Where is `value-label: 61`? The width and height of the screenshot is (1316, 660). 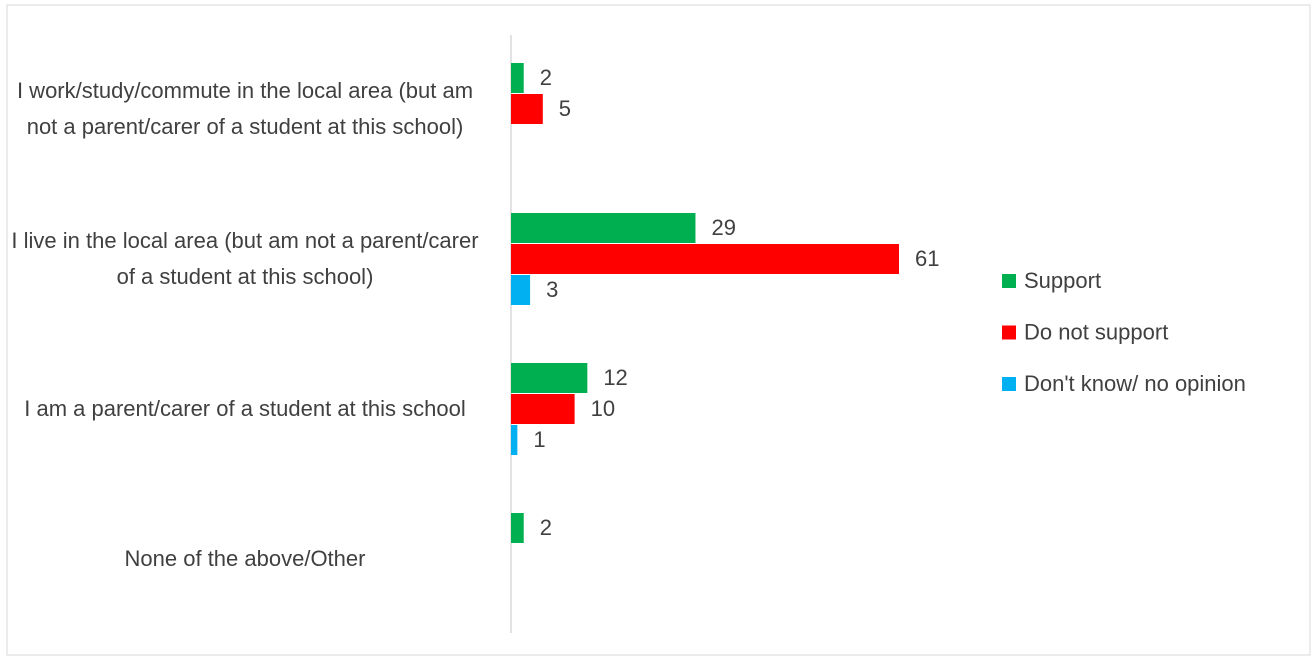 value-label: 61 is located at coordinates (927, 258).